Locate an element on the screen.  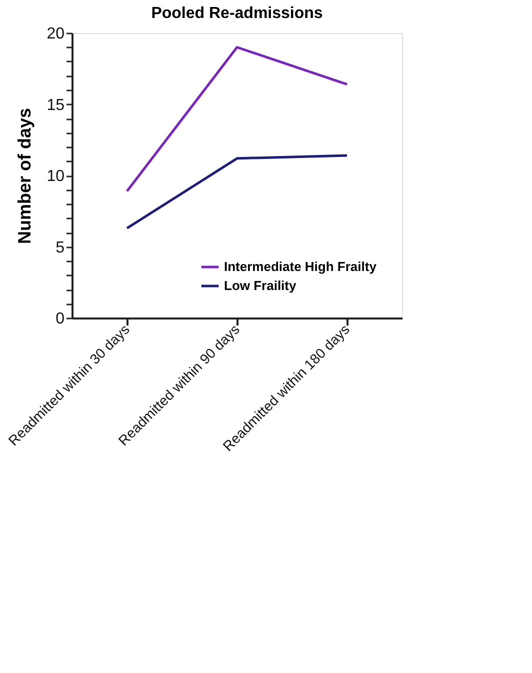
y-tick-label: 0 is located at coordinates (60, 319).